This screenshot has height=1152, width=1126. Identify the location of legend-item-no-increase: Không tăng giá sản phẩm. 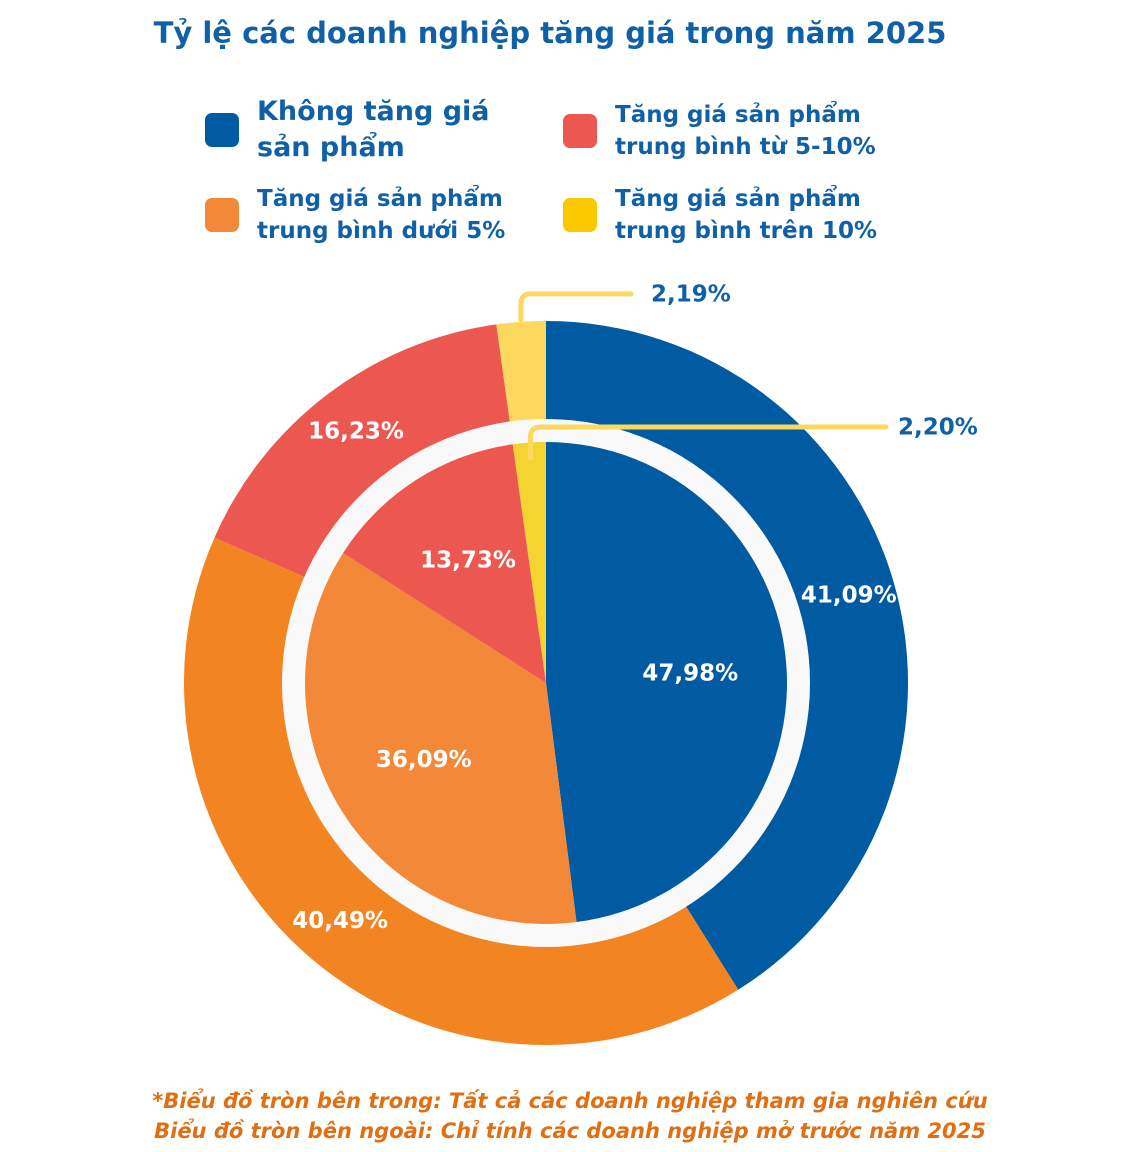
(347, 130).